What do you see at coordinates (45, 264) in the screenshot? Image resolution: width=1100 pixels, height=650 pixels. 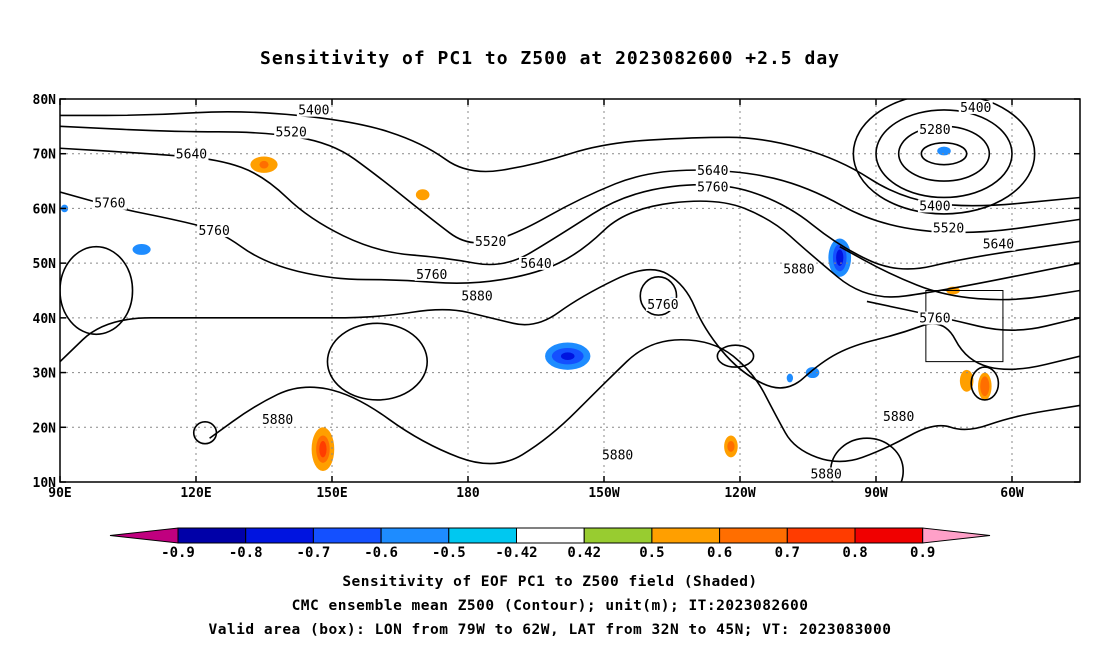 I see `y-tick-label: 50N` at bounding box center [45, 264].